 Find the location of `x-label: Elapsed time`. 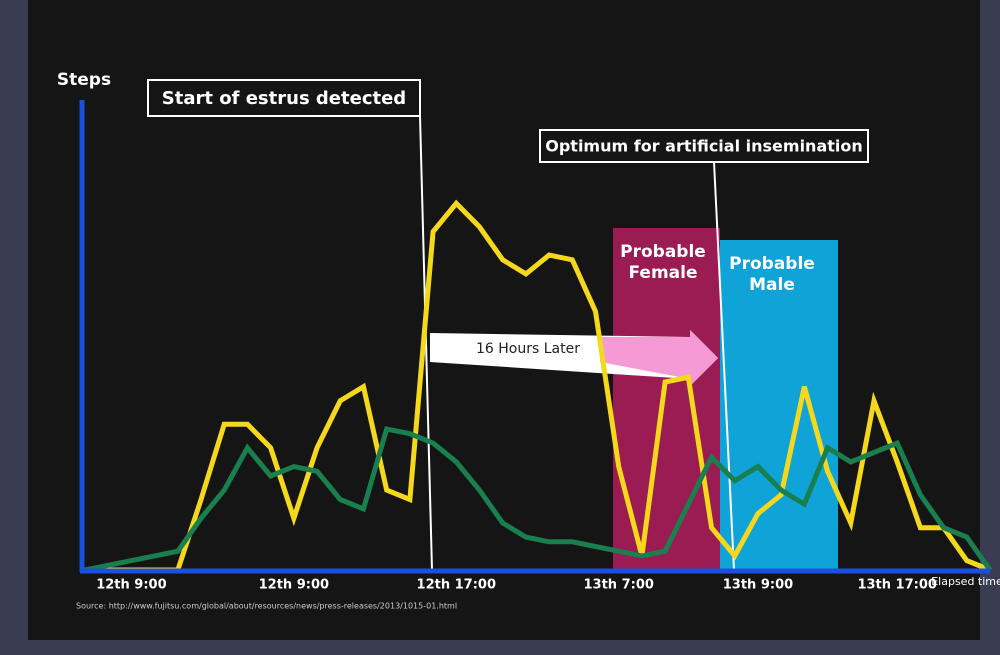

x-label: Elapsed time is located at coordinates (965, 581).